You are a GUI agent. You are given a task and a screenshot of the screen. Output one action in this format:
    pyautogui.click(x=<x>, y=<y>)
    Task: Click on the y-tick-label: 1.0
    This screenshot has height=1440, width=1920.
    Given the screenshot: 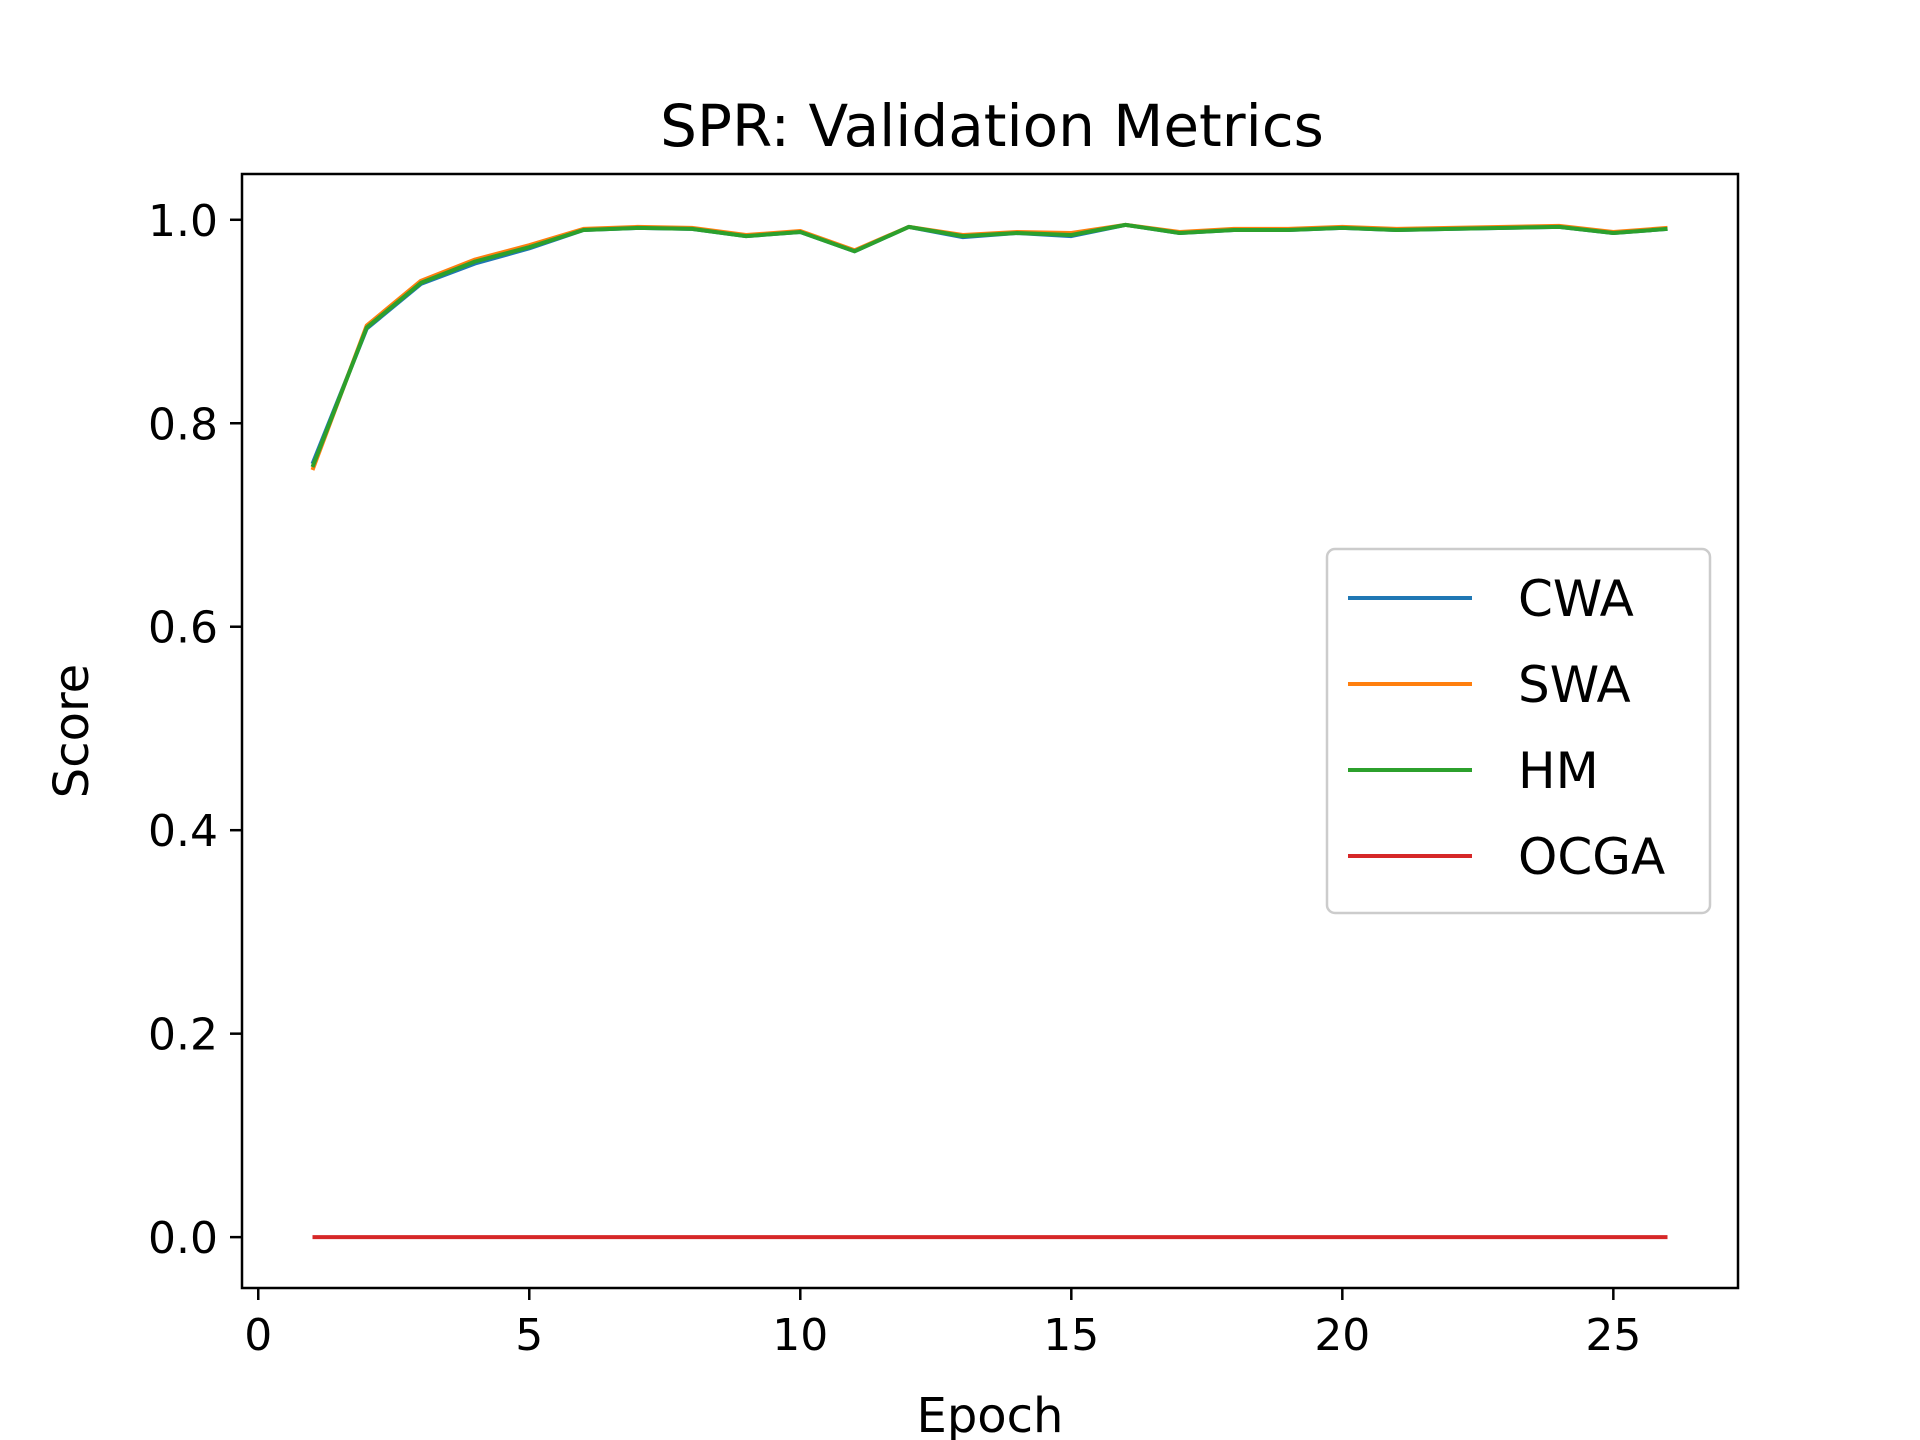 What is the action you would take?
    pyautogui.click(x=183, y=221)
    